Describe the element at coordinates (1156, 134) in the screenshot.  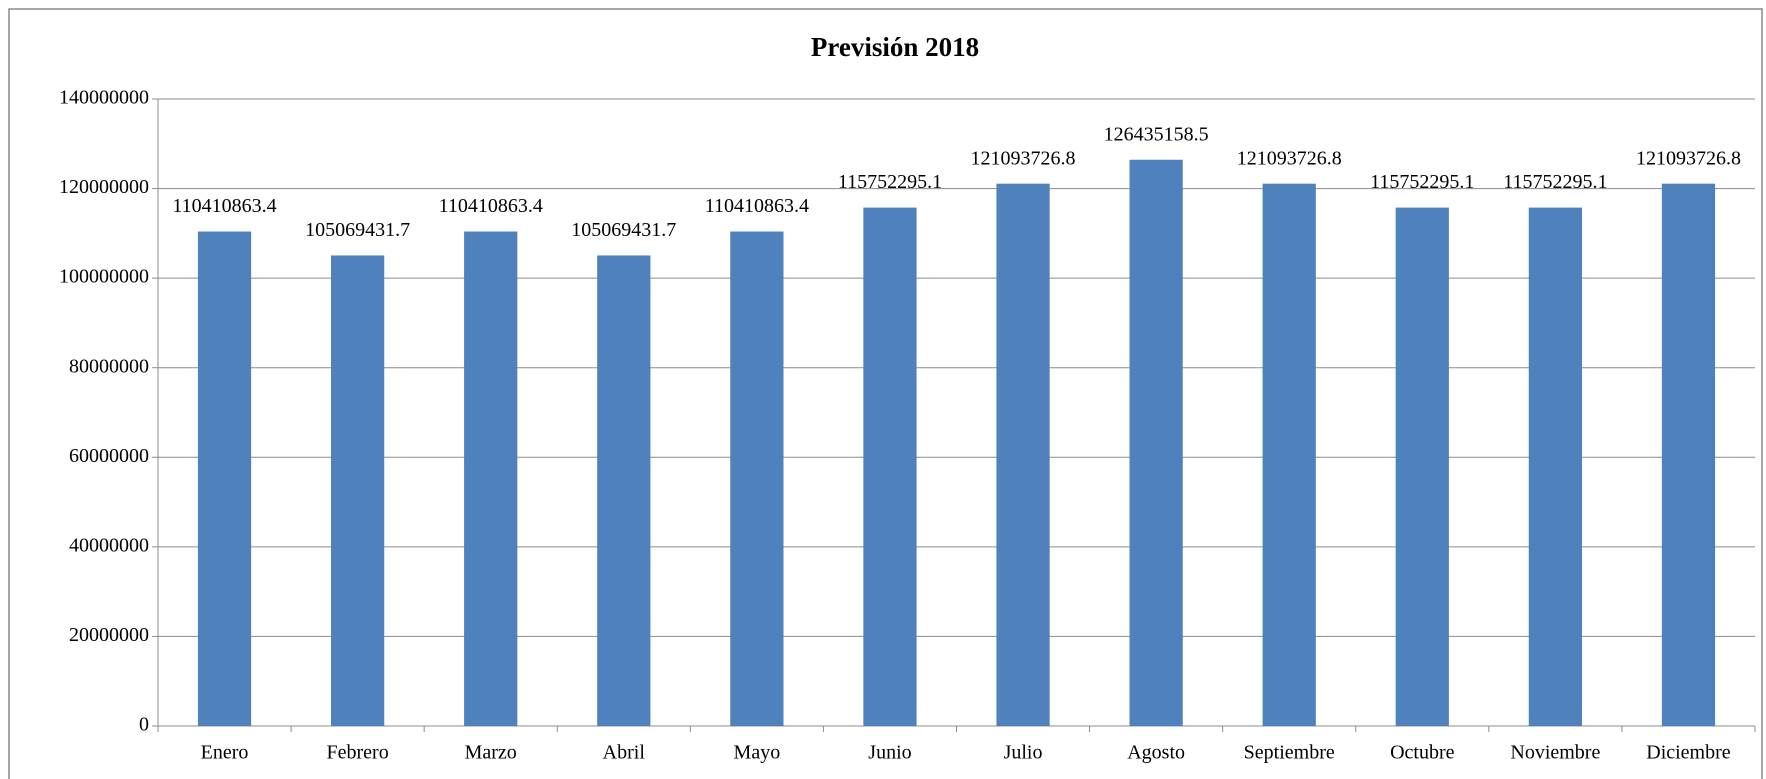
I see `data-label: 126435158.5` at that location.